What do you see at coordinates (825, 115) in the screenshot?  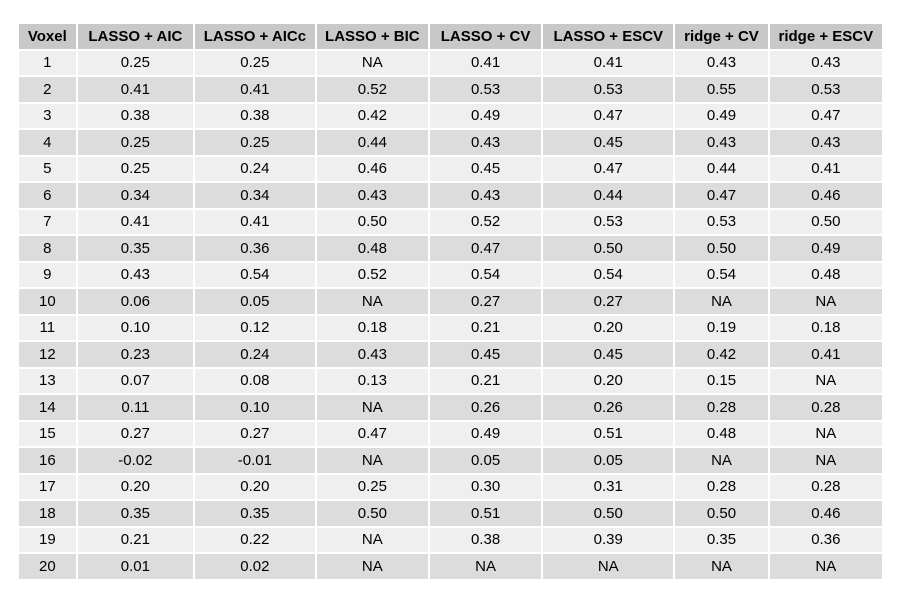 I see `cell-ridge-escv: 0.47` at bounding box center [825, 115].